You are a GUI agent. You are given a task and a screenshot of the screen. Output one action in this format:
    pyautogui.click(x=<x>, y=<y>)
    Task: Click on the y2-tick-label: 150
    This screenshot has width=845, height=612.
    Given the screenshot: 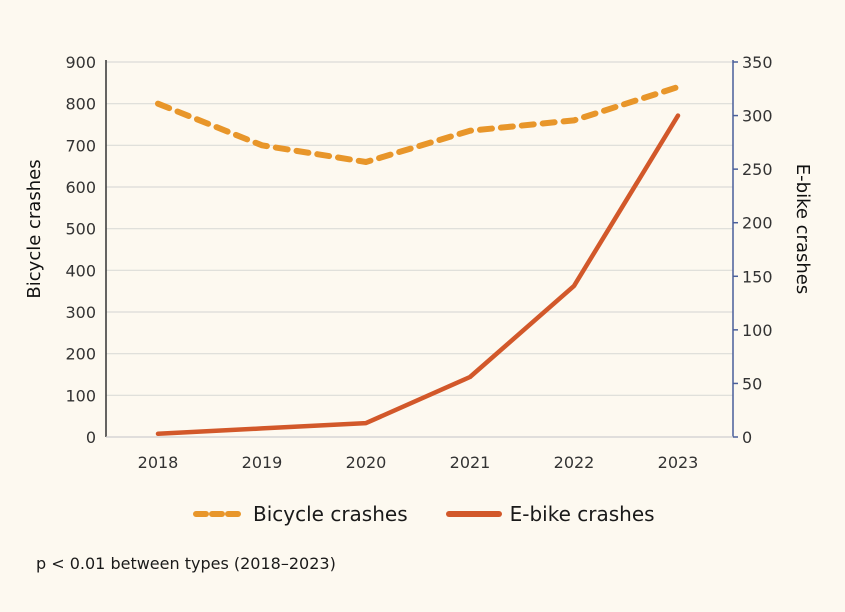 What is the action you would take?
    pyautogui.click(x=757, y=276)
    